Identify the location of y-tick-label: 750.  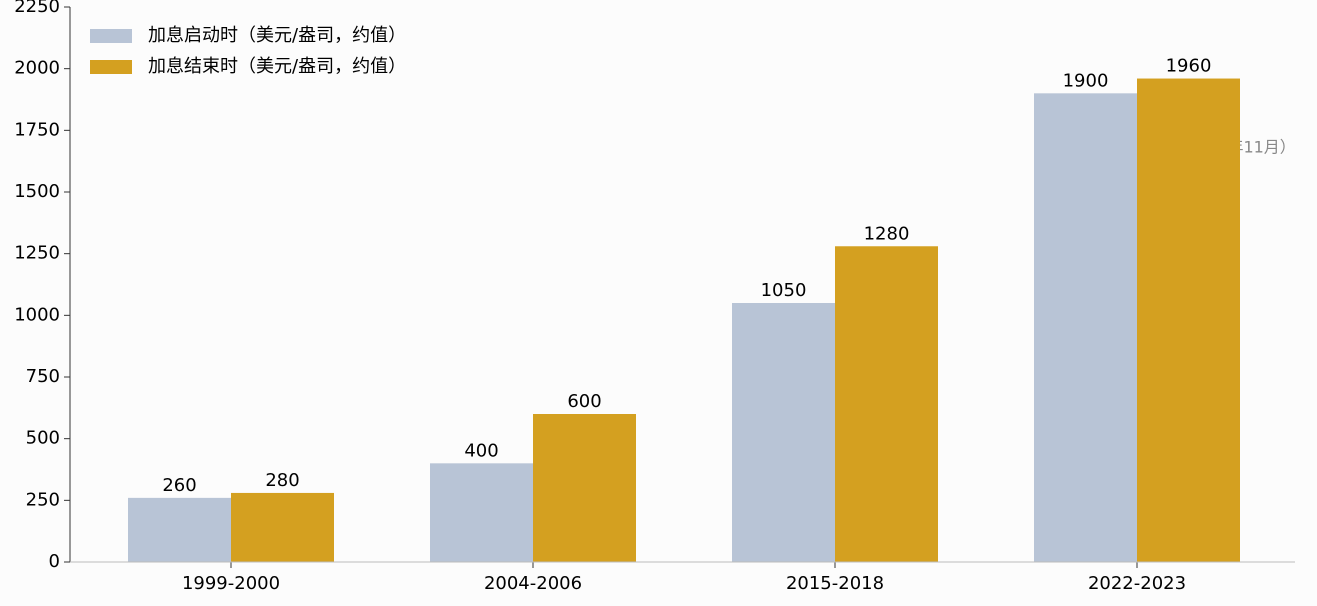
(43, 376).